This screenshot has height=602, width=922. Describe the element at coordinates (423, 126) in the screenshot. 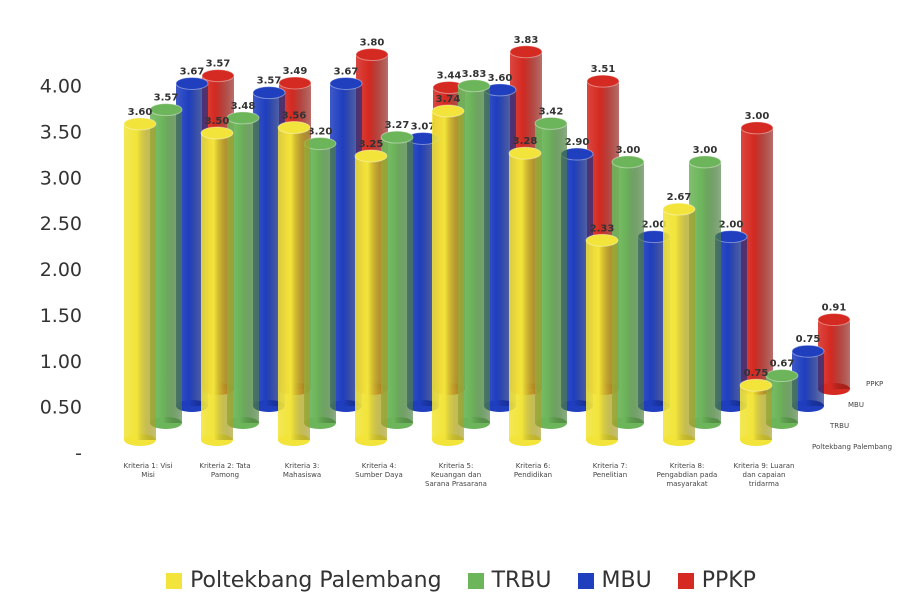

I see `value-label: 3.07` at that location.